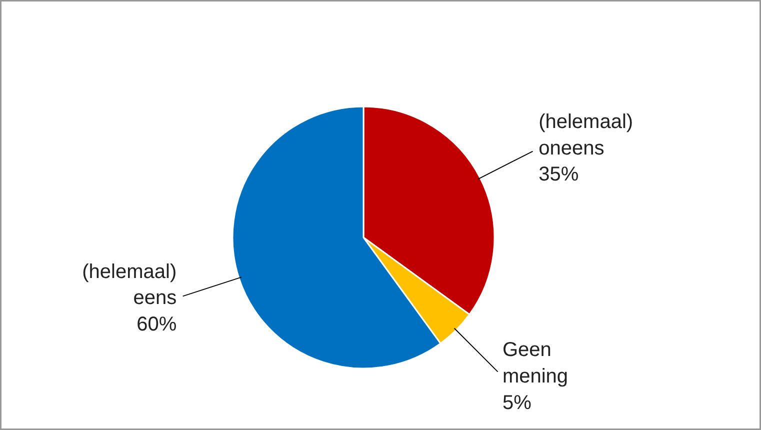 The image size is (761, 430). I want to click on data-label: 60%, so click(156, 325).